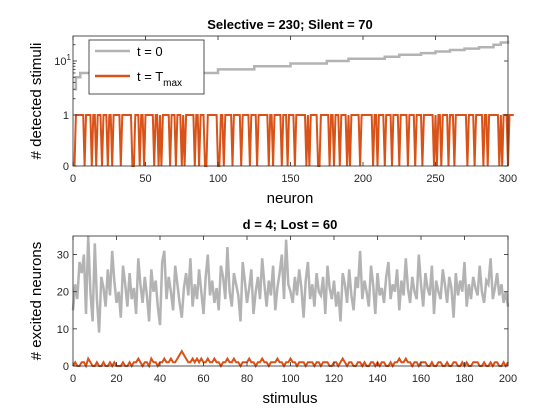 This screenshot has width=560, height=420. Describe the element at coordinates (508, 179) in the screenshot. I see `top-xtick-label: 300` at that location.